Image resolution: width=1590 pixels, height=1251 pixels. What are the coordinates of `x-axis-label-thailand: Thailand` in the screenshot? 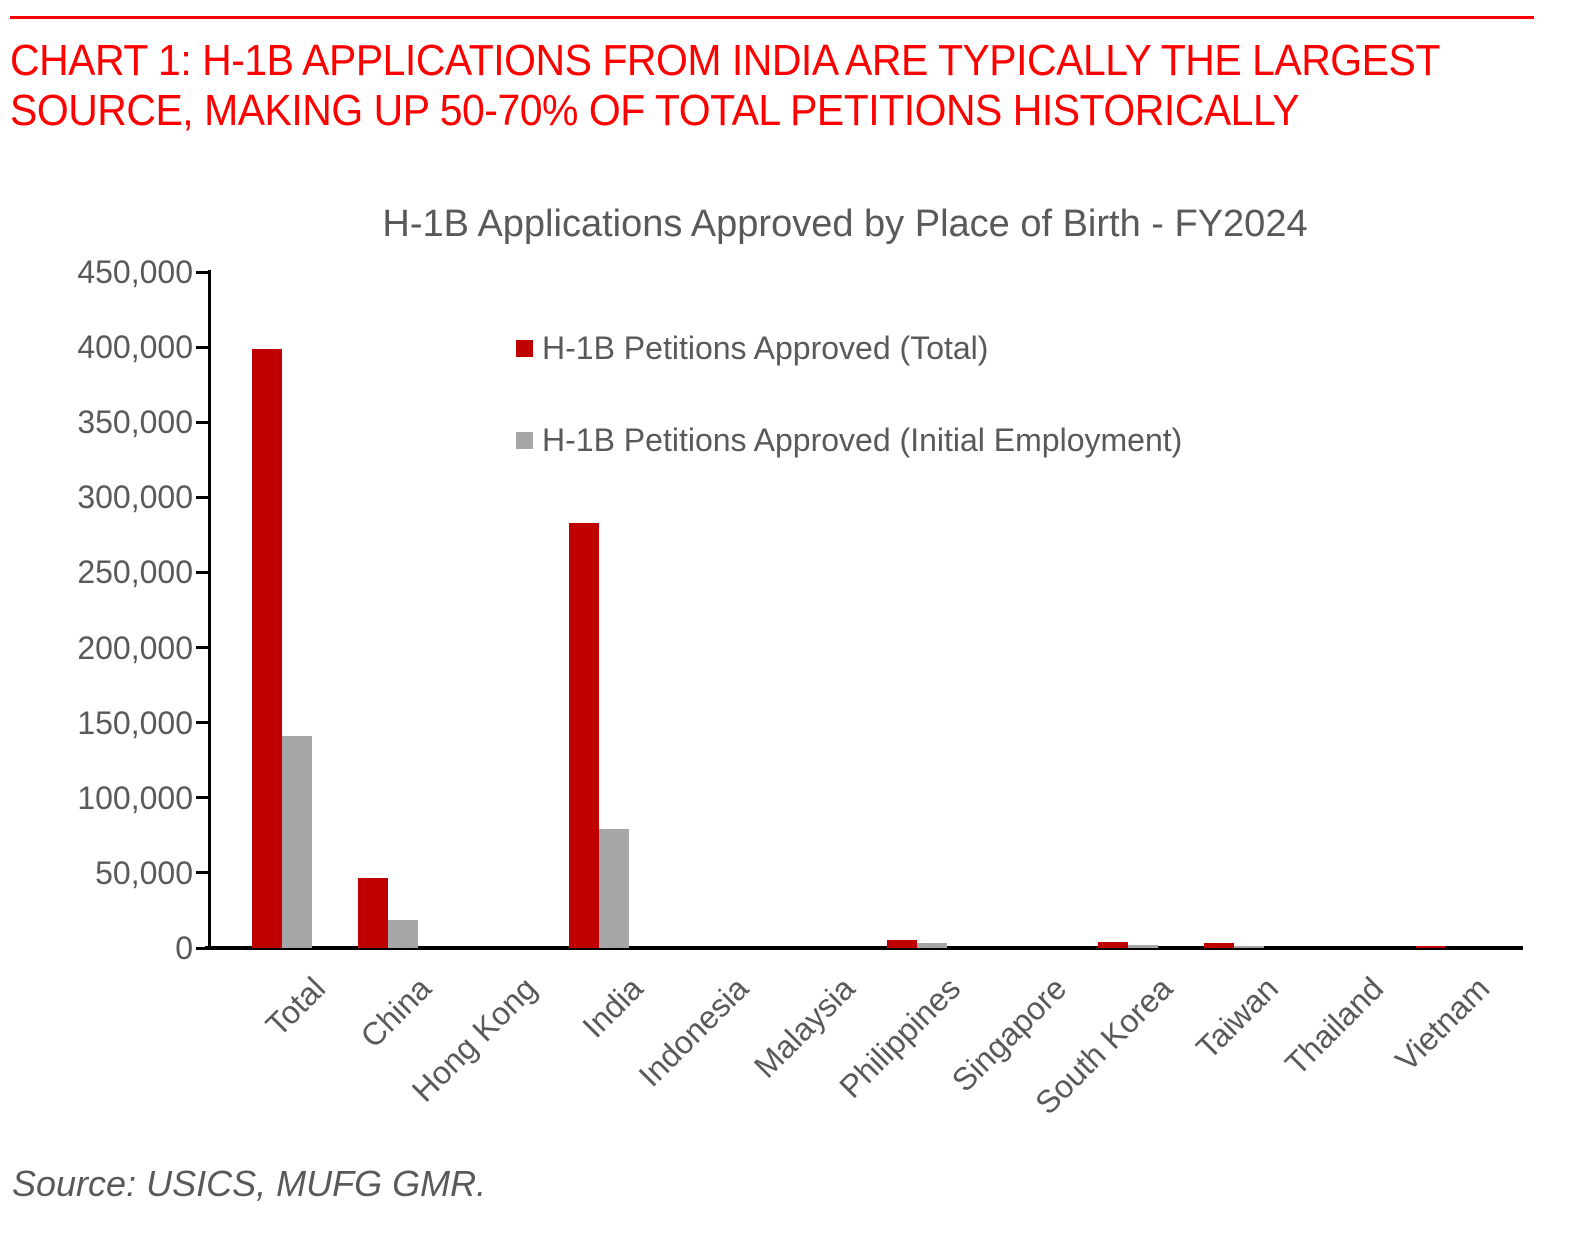 It's located at (1334, 1026).